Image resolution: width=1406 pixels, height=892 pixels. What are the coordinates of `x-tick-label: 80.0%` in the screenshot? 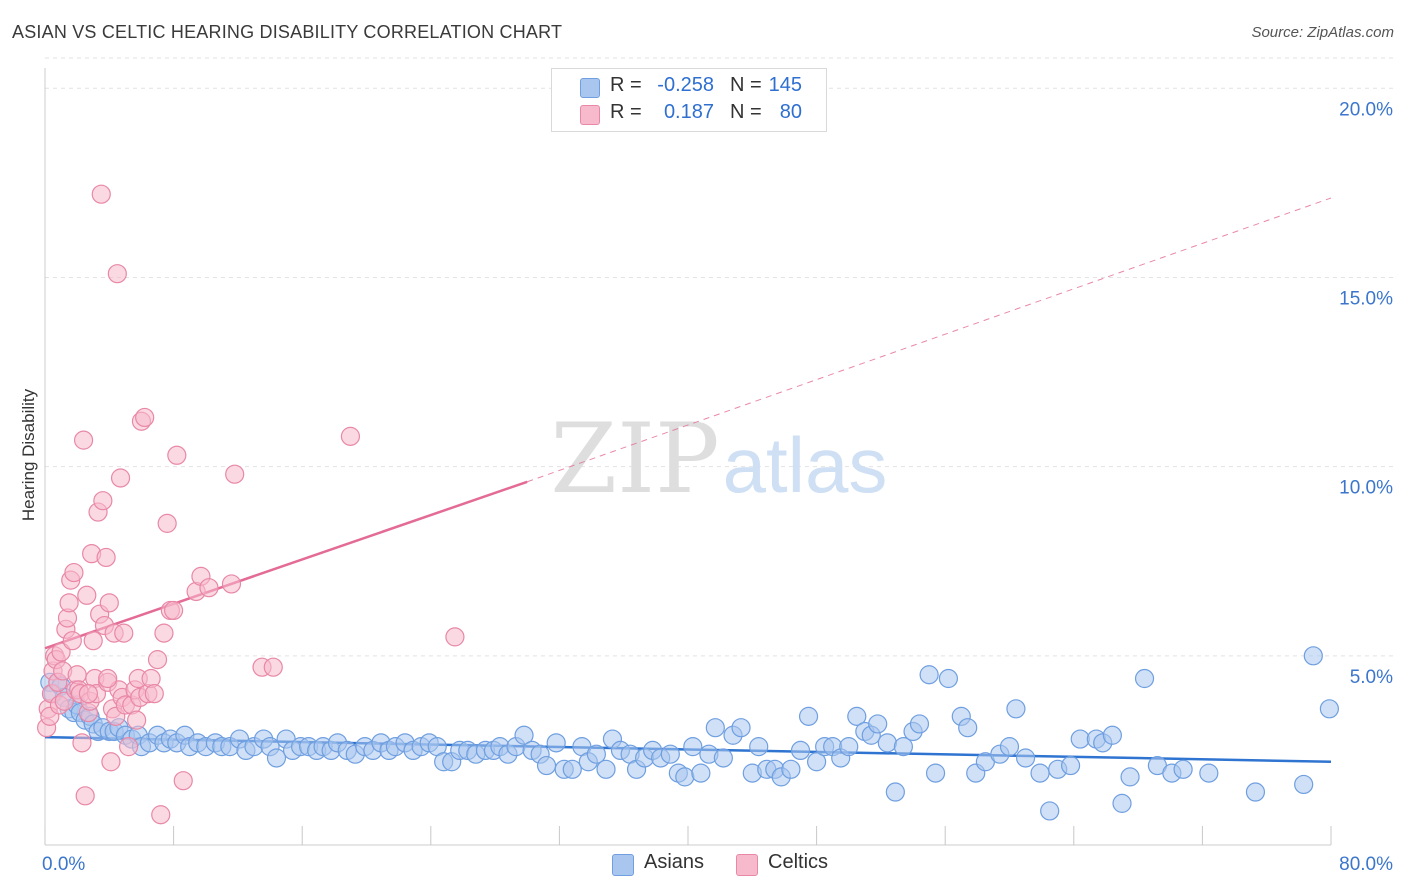 It's located at (1366, 864).